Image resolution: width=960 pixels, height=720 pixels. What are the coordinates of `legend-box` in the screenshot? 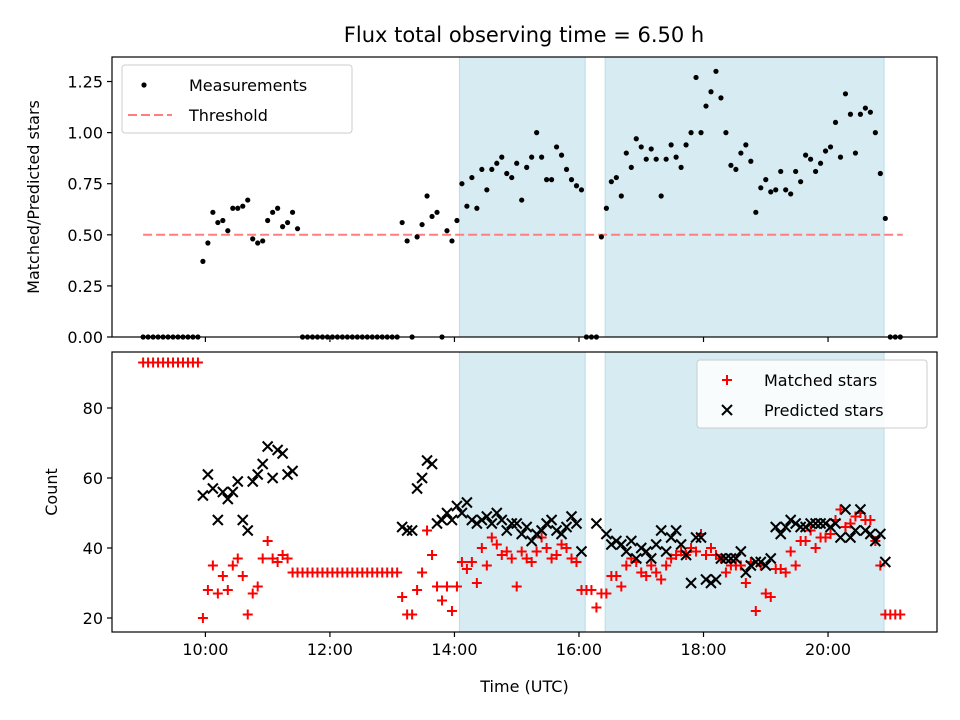 It's located at (237, 99).